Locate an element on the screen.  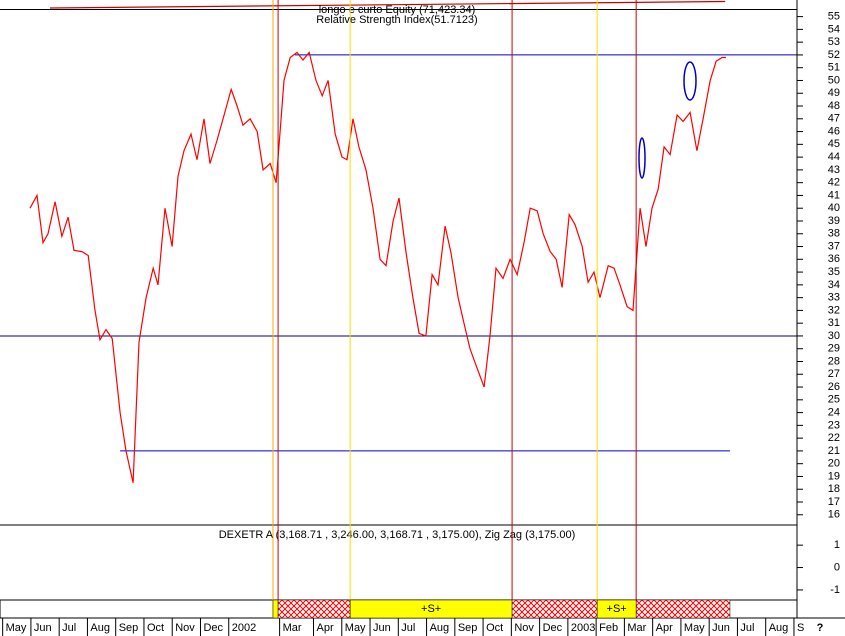
y-tick-label: 55 is located at coordinates (834, 17).